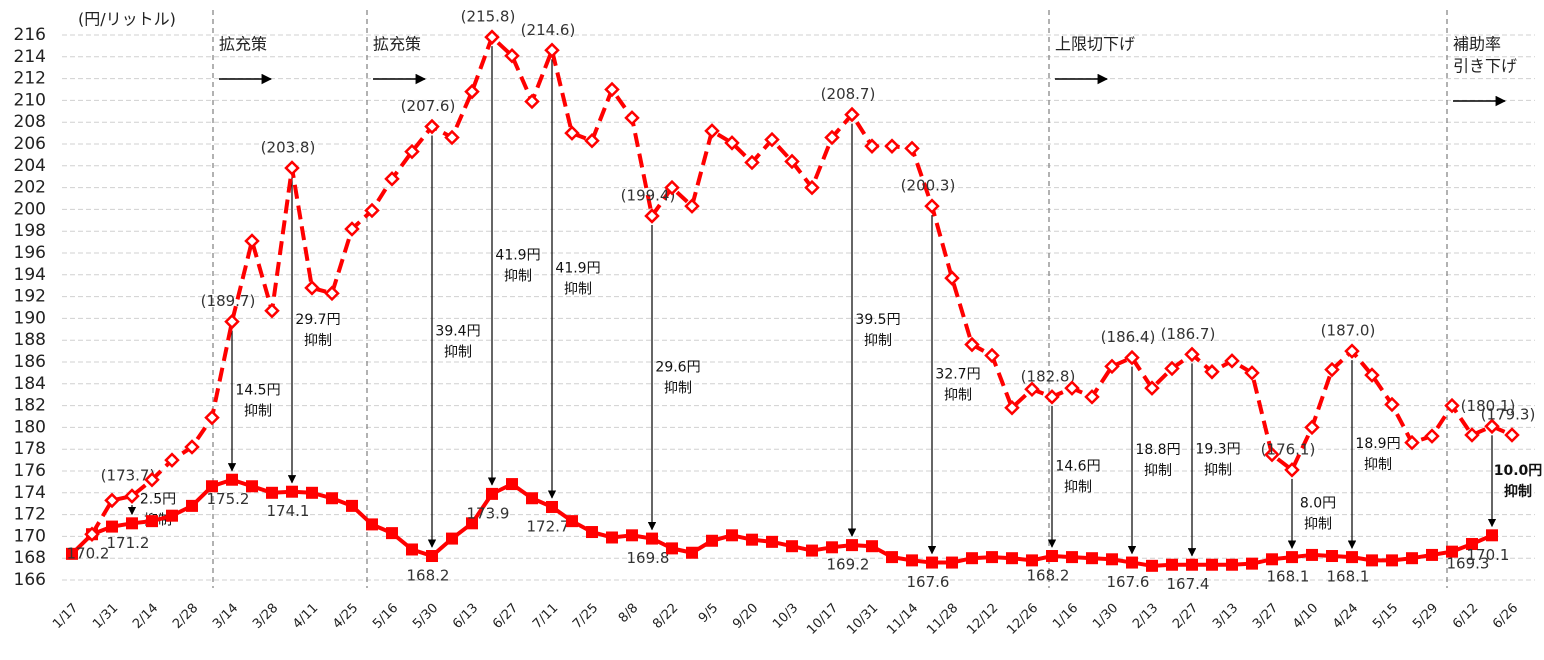  I want to click on x-tick-label: 3/13, so click(1225, 616).